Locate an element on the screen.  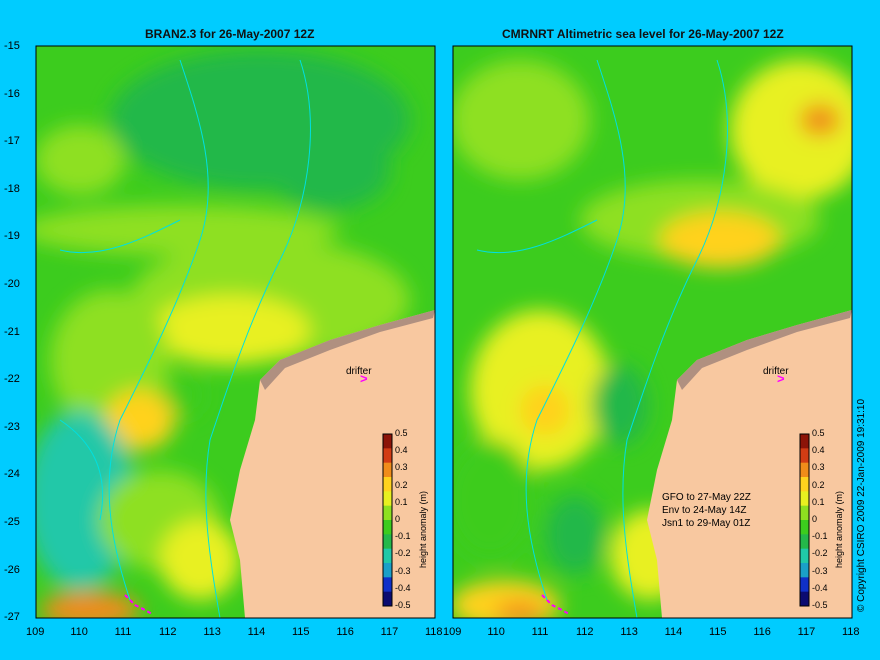
left-colorbar-tick-label: 0.5 is located at coordinates (401, 433).